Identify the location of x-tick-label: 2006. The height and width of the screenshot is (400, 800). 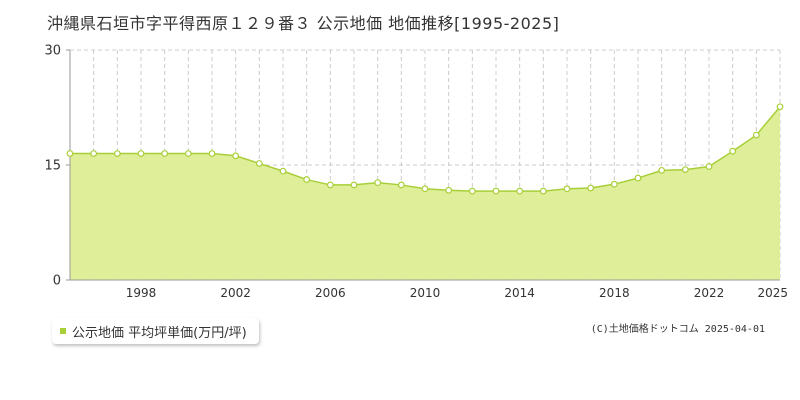
(330, 293).